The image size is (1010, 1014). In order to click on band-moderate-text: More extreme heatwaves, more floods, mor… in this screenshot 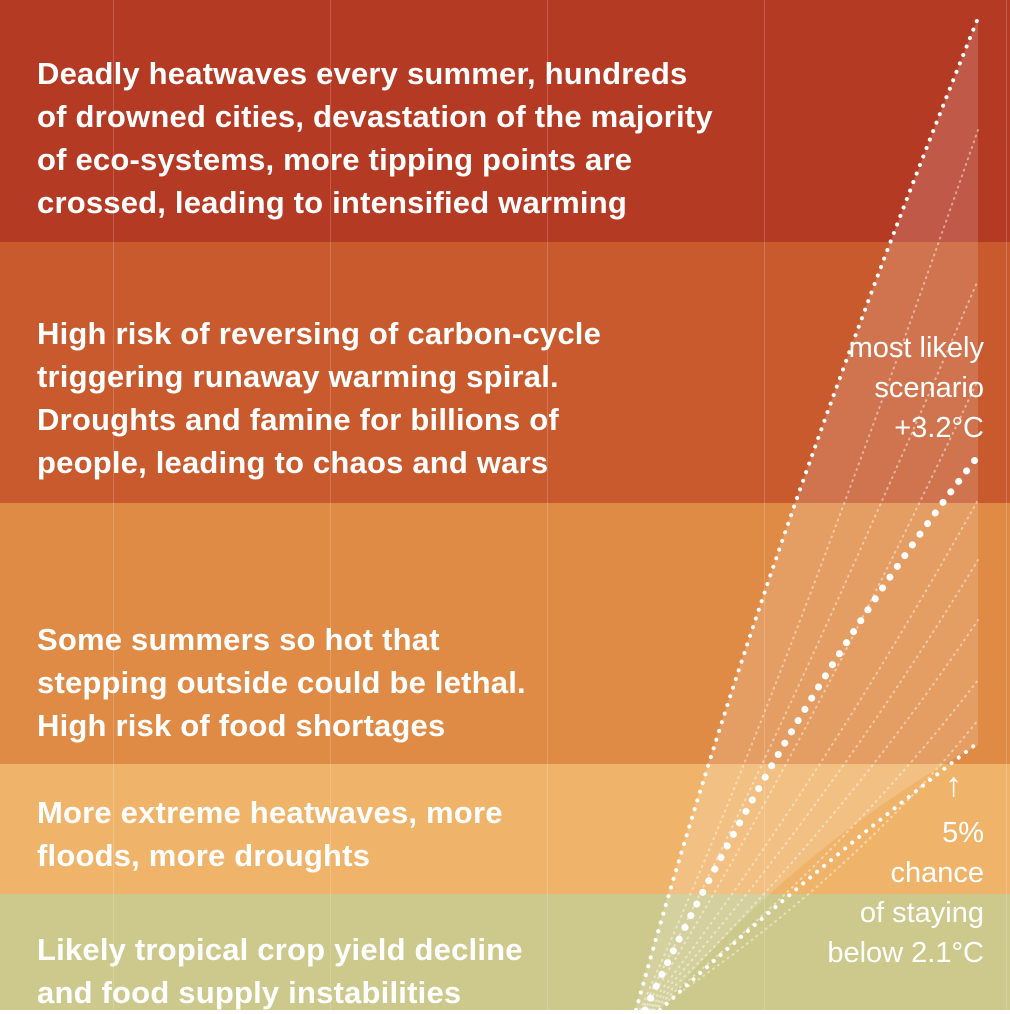, I will do `click(270, 834)`.